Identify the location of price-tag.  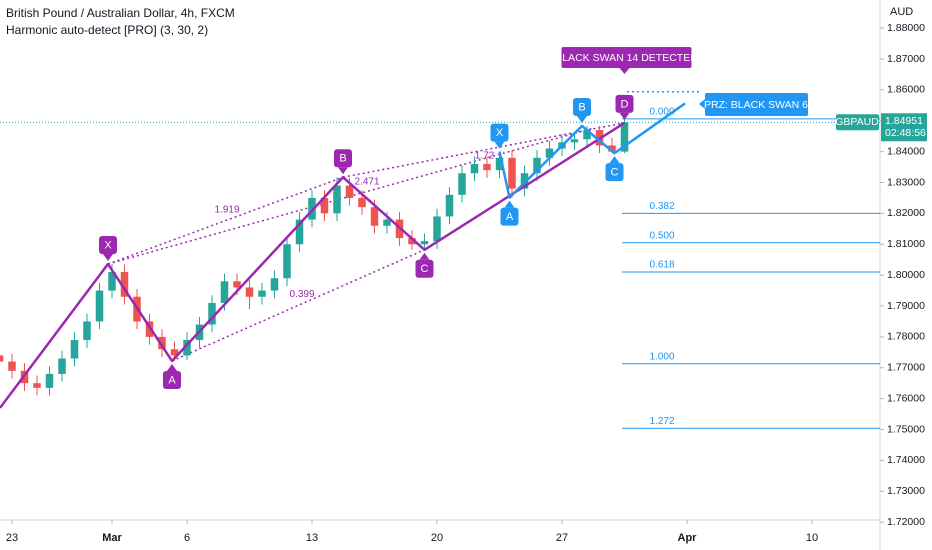
(904, 127).